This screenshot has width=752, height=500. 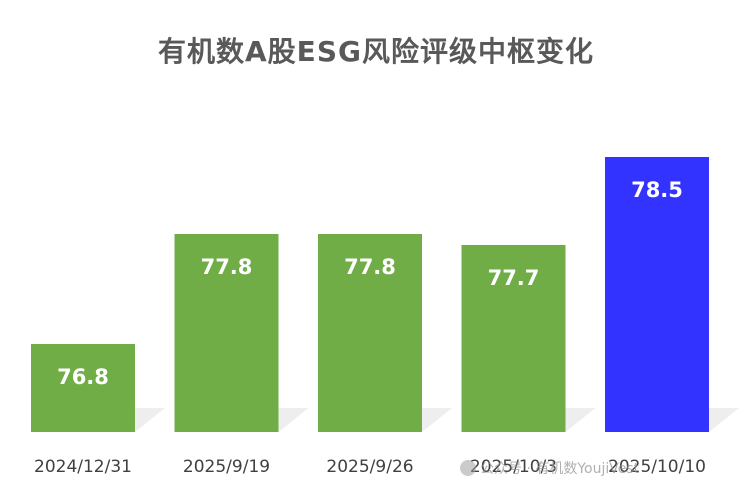 I want to click on x-tick-label: 2025/10/10, so click(x=657, y=467).